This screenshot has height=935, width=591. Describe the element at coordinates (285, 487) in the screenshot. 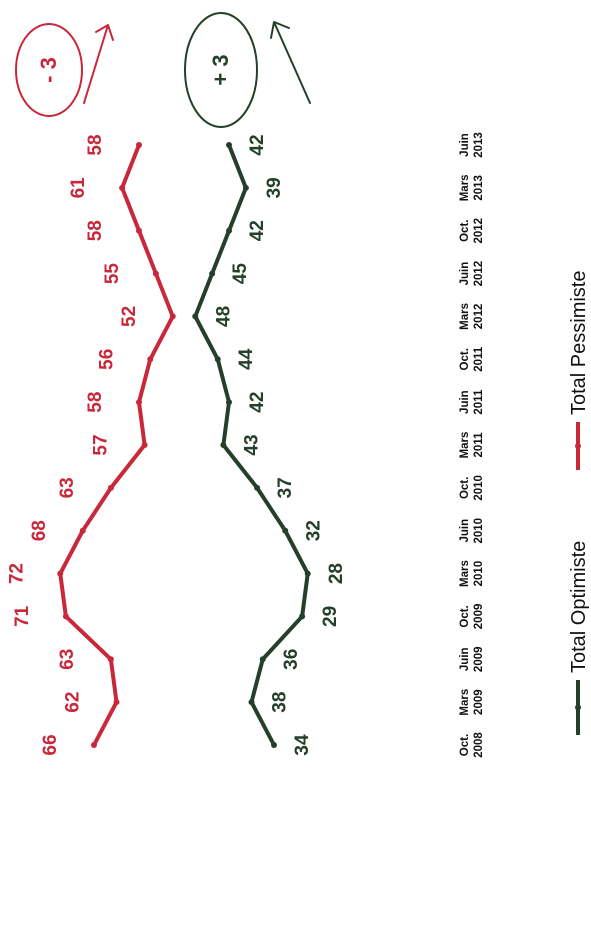

I see `data-label-optimiste: 37` at that location.